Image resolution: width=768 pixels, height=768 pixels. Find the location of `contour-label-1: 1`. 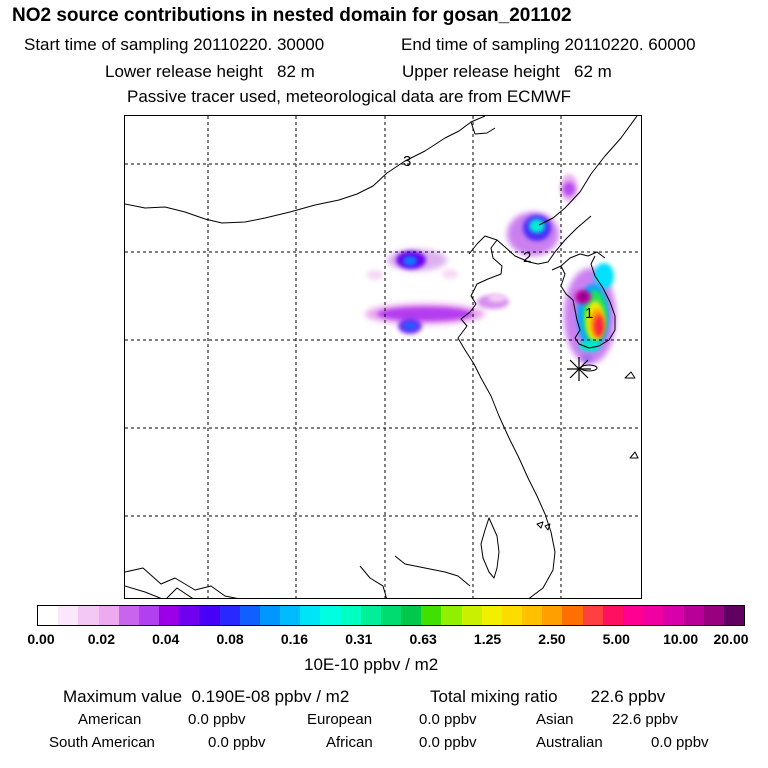

contour-label-1: 1 is located at coordinates (589, 313).